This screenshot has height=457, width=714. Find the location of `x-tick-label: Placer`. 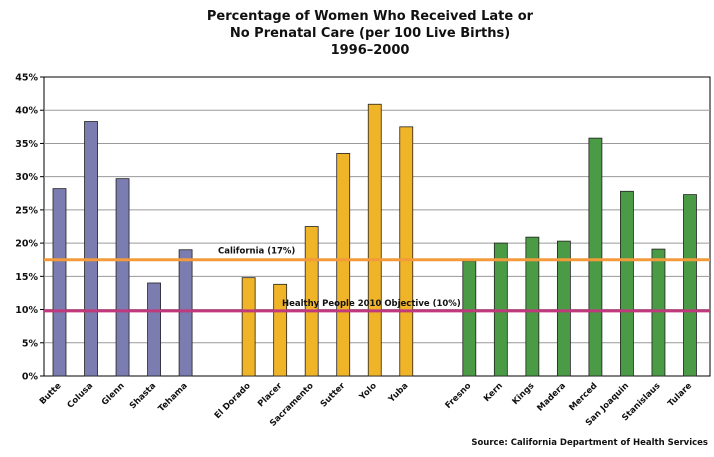

x-tick-label: Placer is located at coordinates (270, 394).